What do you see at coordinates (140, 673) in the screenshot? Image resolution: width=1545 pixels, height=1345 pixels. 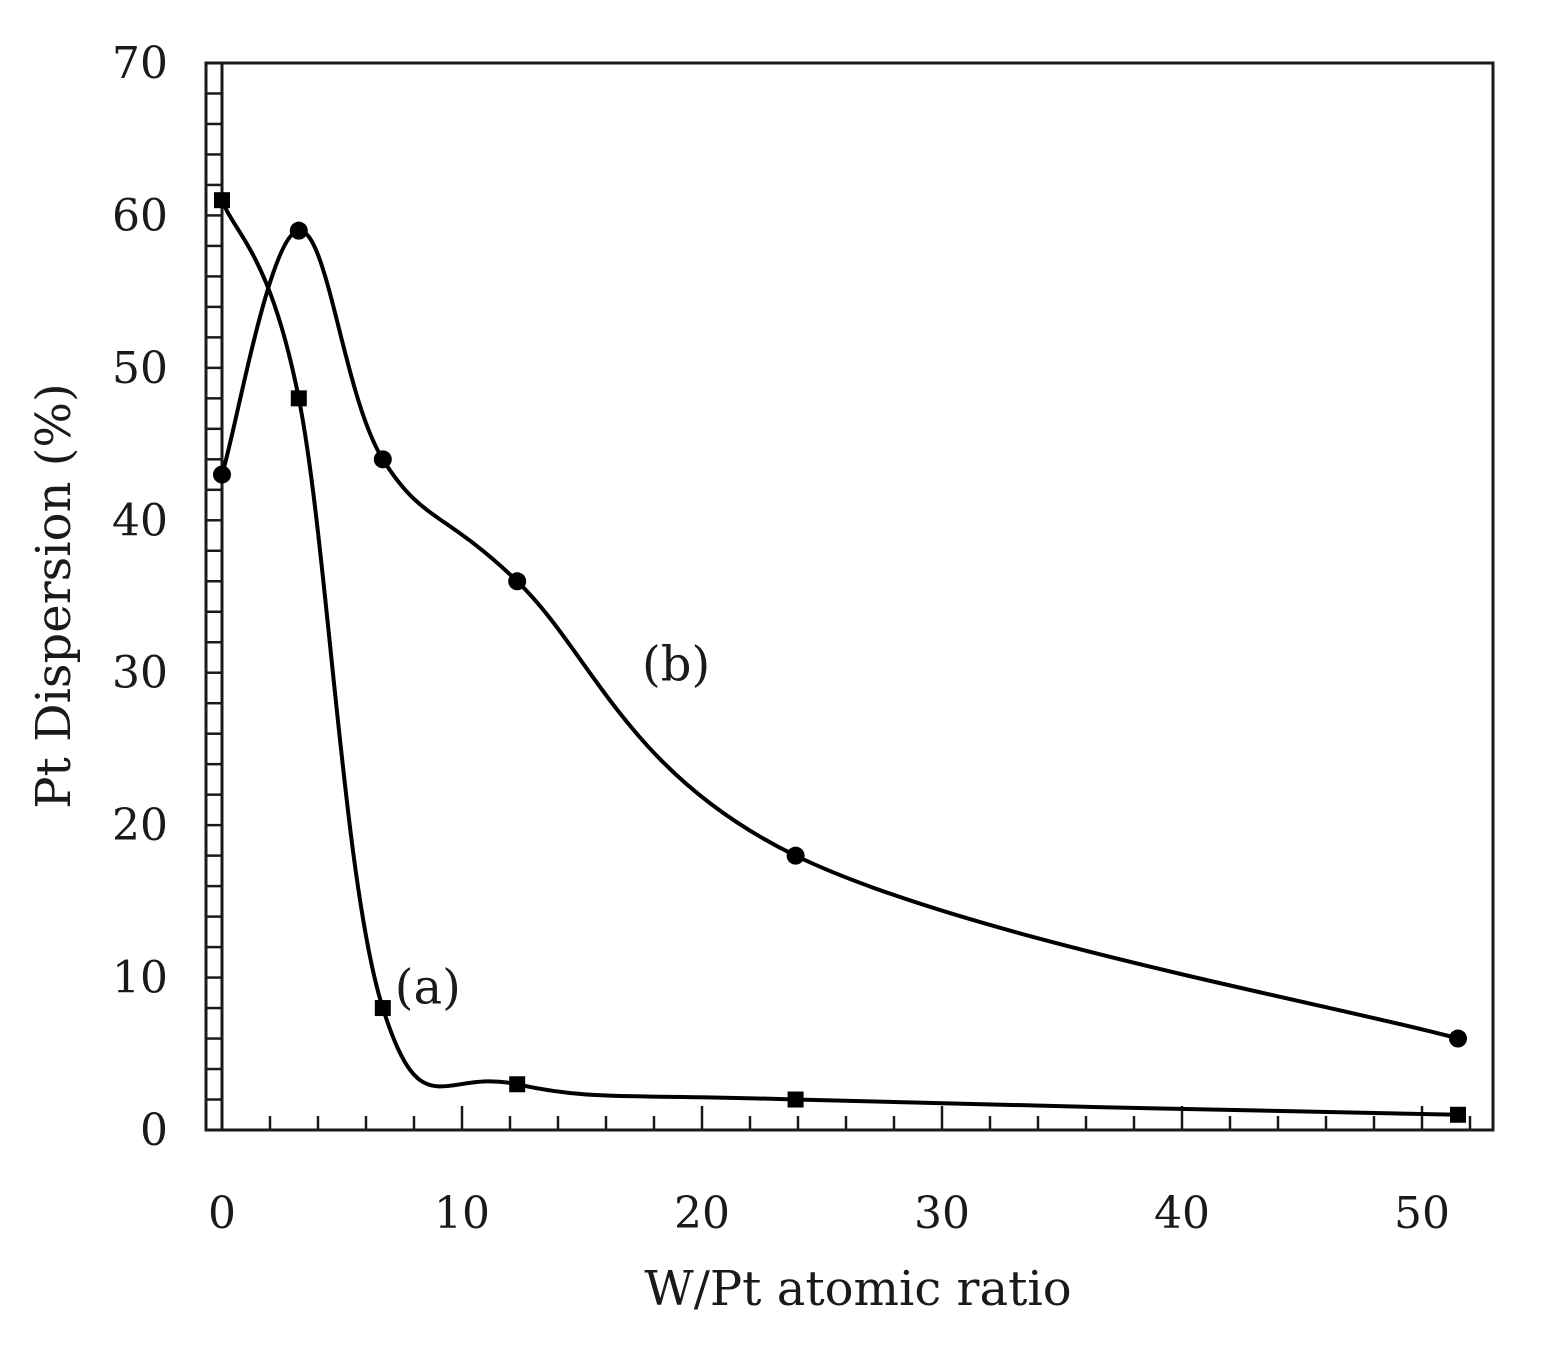 I see `y-tick-label: 30` at bounding box center [140, 673].